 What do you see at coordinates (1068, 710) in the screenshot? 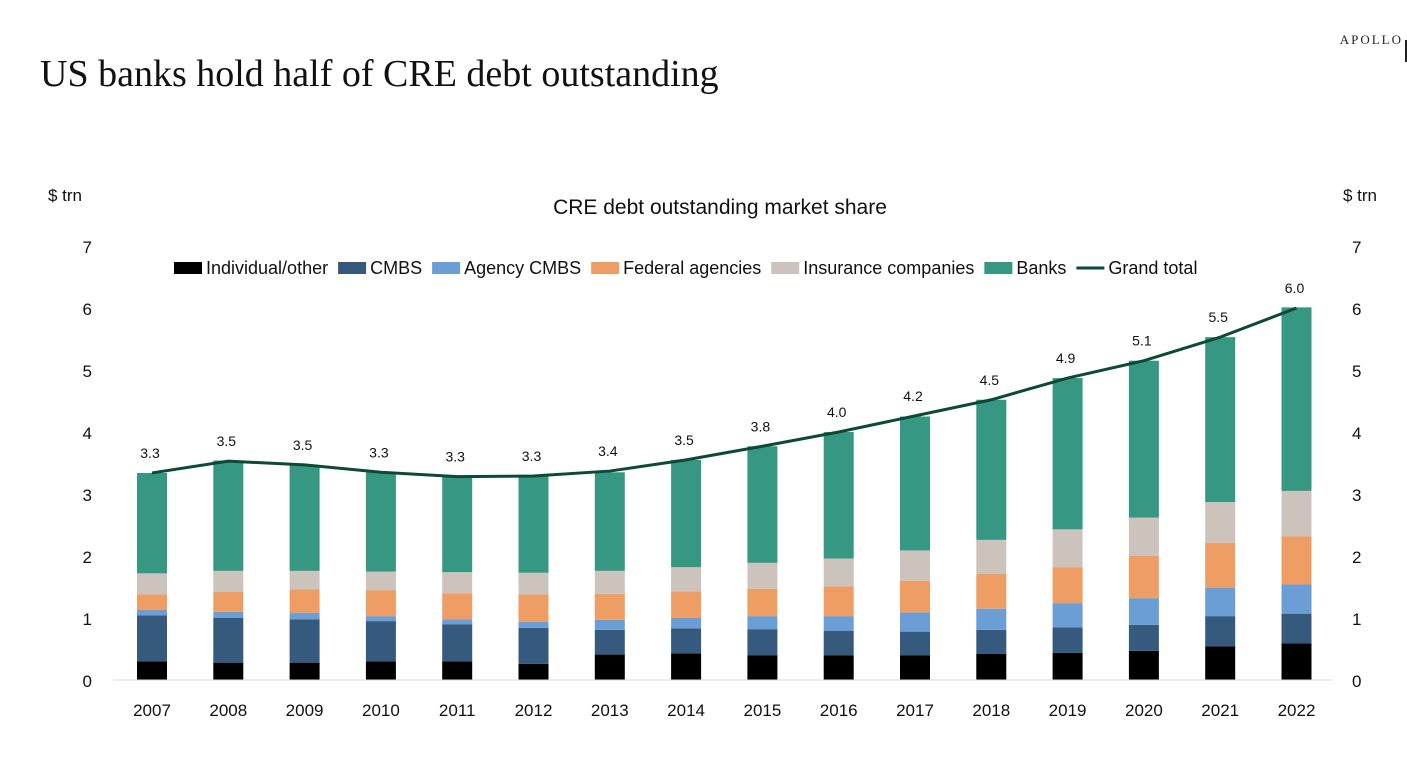
I see `x-tick-label: 2019` at bounding box center [1068, 710].